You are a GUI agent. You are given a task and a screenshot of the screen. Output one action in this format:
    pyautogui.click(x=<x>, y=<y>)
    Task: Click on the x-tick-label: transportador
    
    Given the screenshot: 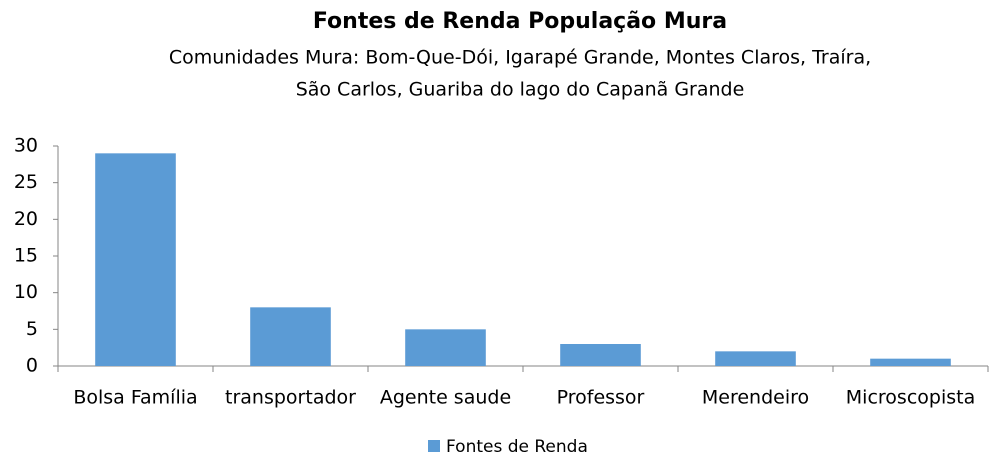 What is the action you would take?
    pyautogui.click(x=290, y=398)
    